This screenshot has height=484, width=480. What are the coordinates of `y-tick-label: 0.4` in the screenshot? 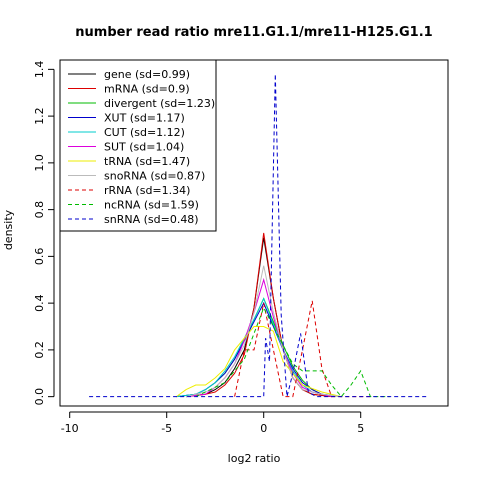 It's located at (39, 303).